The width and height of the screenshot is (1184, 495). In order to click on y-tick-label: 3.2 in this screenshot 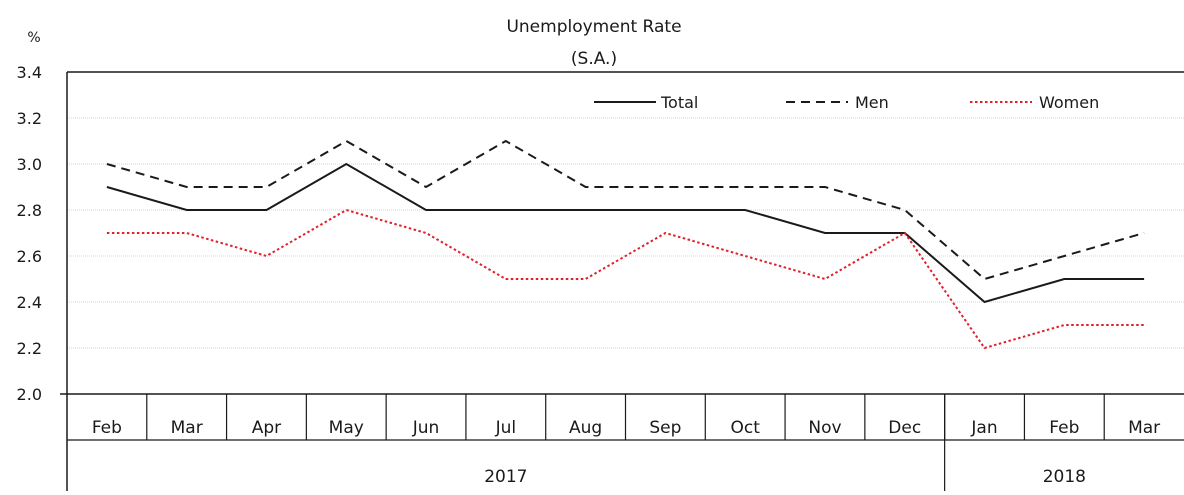, I will do `click(29, 118)`.